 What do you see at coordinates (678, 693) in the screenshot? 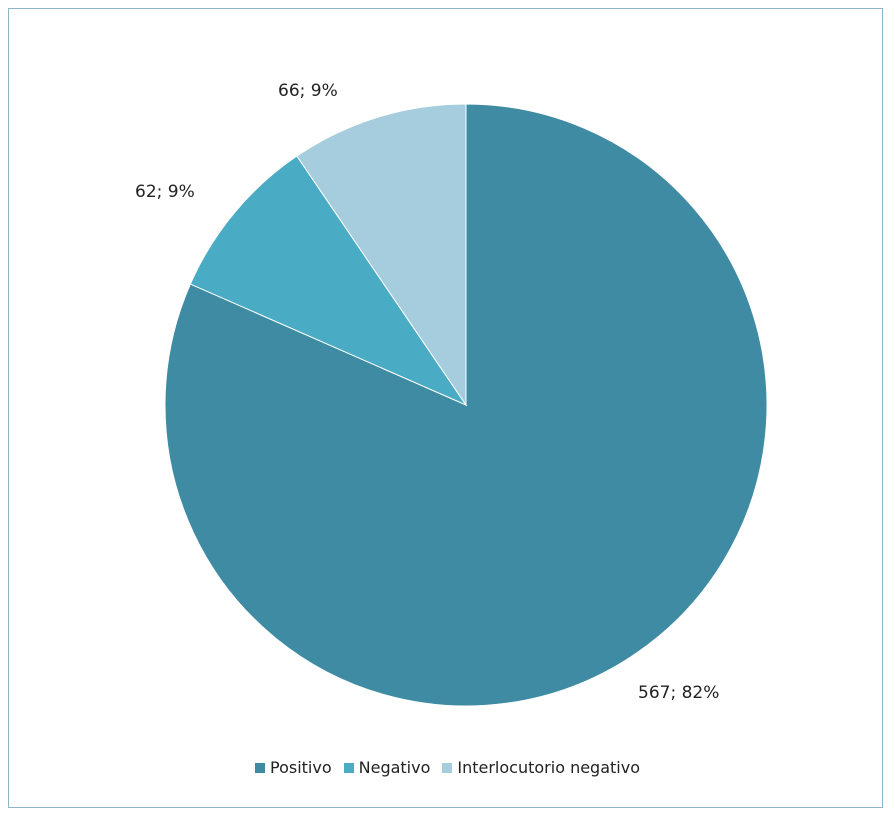
I see `data-label-positivo: 567; 82%` at bounding box center [678, 693].